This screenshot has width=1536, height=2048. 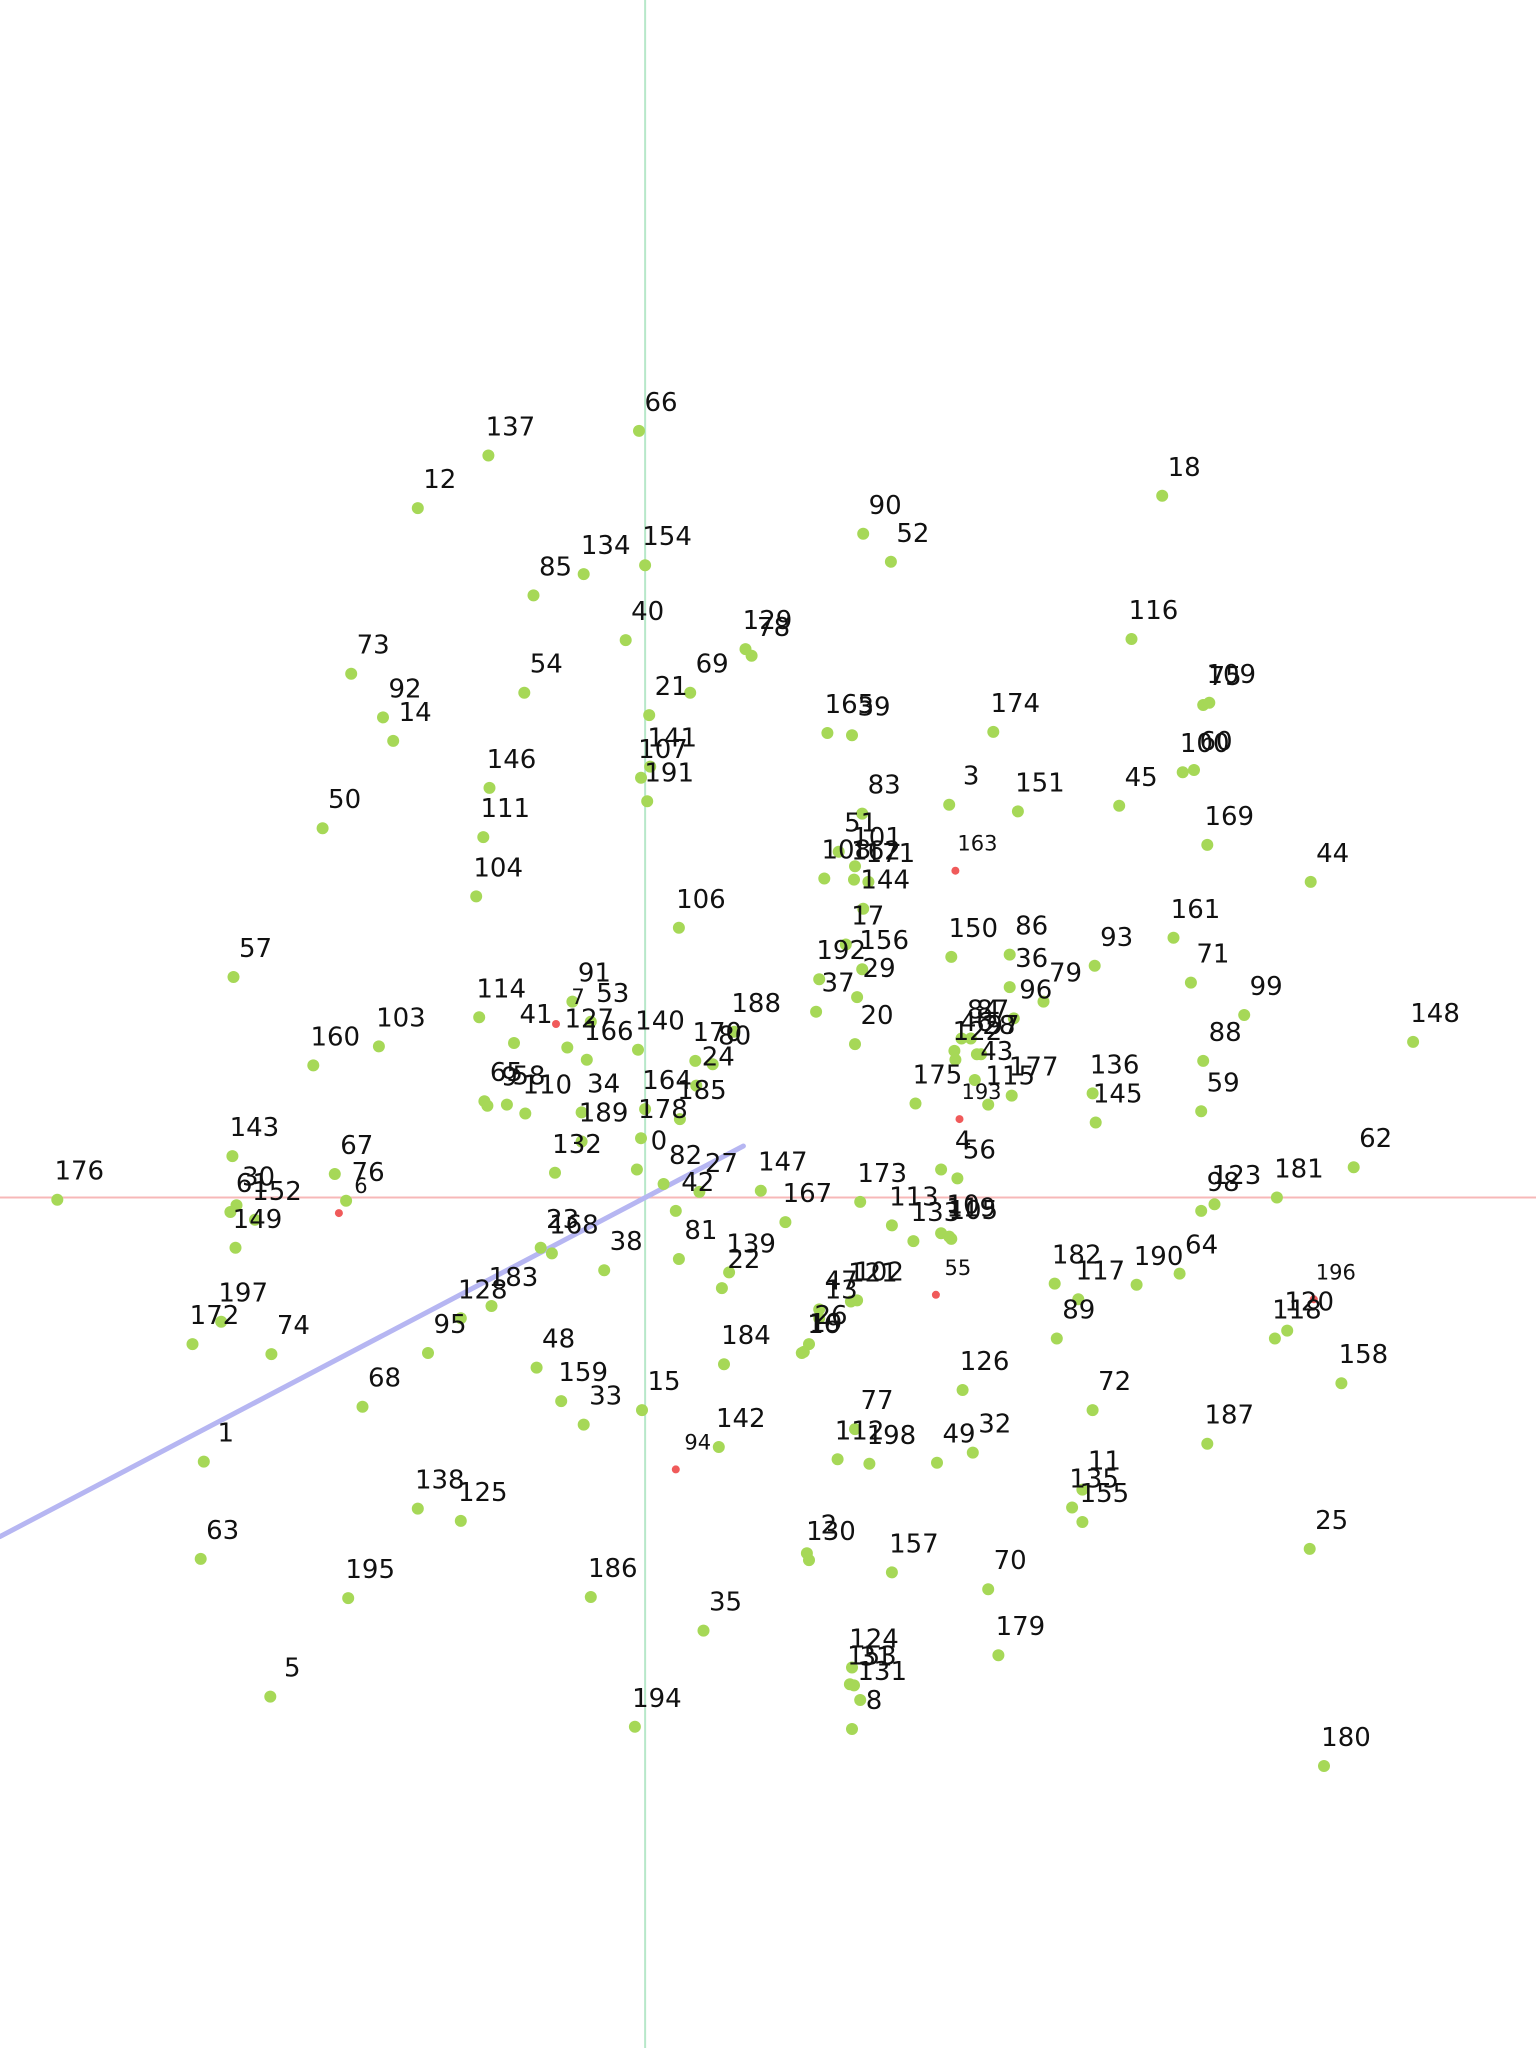 What do you see at coordinates (1078, 1311) in the screenshot?
I see `point-label: 89` at bounding box center [1078, 1311].